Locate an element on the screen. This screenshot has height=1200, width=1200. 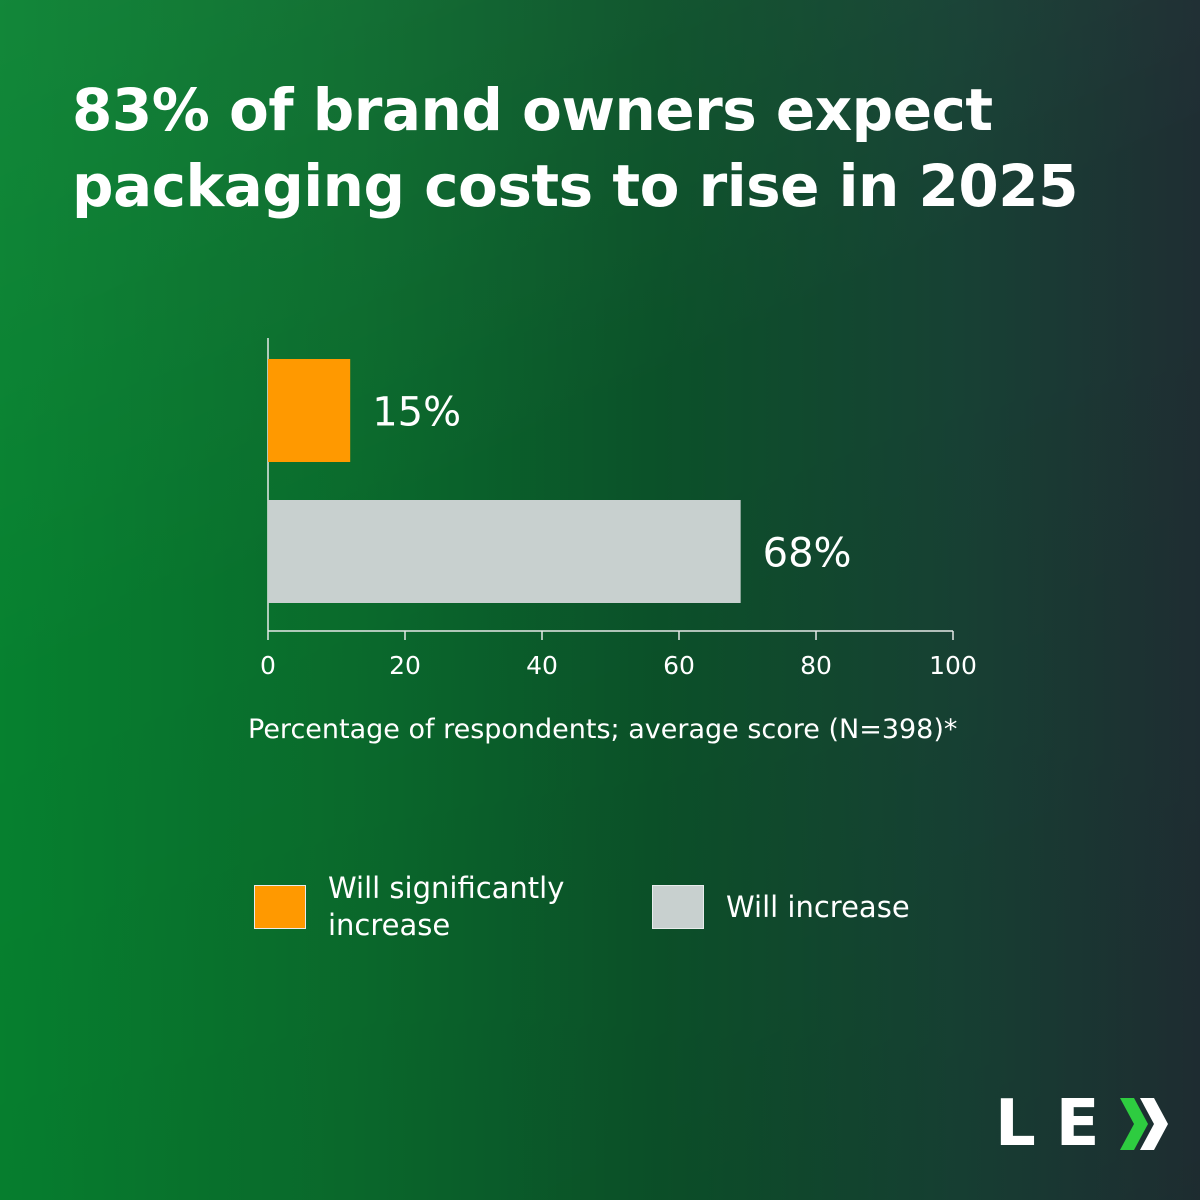
legend-label-increase: Will increase is located at coordinates (818, 906).